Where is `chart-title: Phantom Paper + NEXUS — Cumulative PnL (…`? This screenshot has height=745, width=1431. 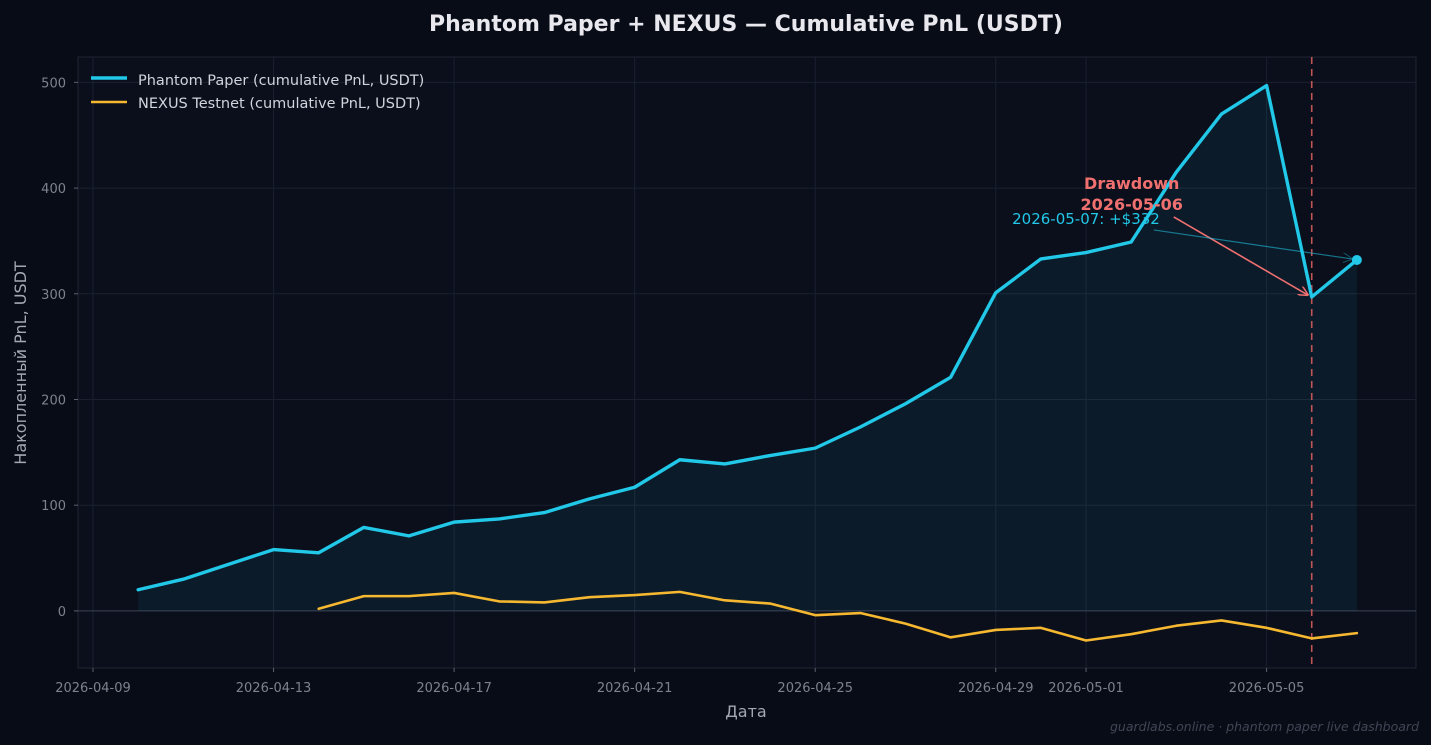 chart-title: Phantom Paper + NEXUS — Cumulative PnL (… is located at coordinates (746, 24).